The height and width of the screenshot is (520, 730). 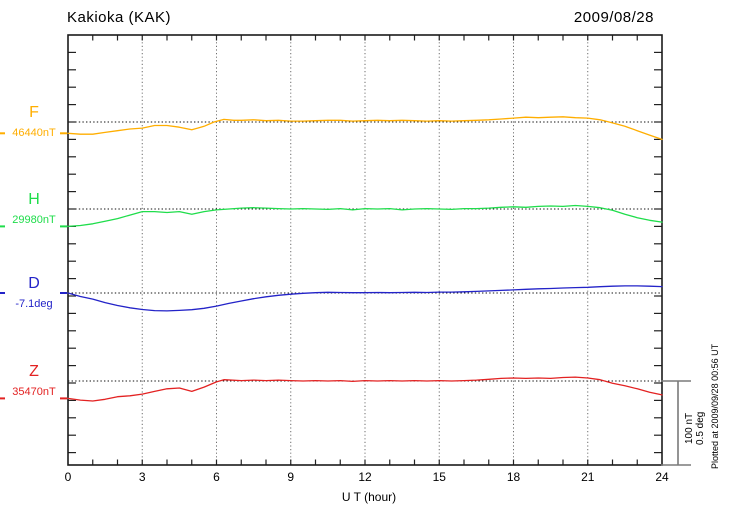 I want to click on x-axis-tick-labels: 0 3 6 9 12 15 18 21 24, so click(x=365, y=478).